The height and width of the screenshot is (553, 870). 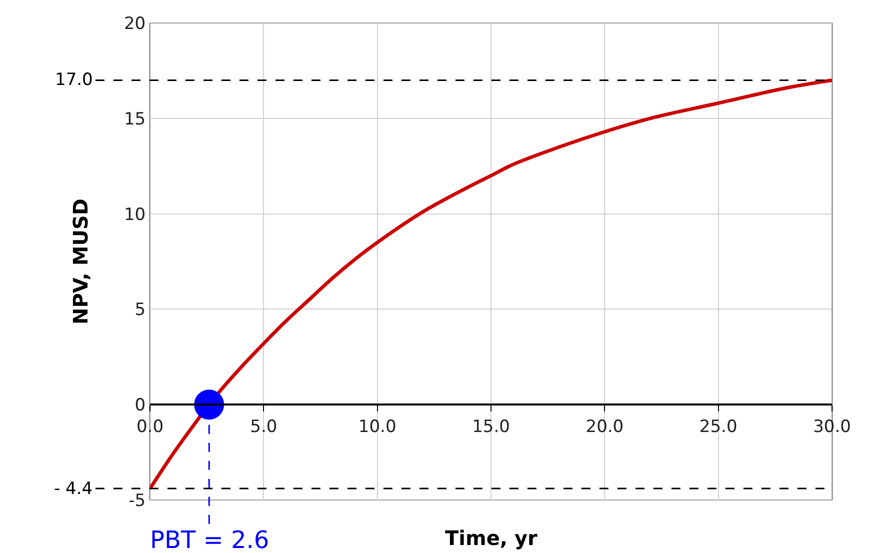 I want to click on x-tick-label: 10.0, so click(x=377, y=427).